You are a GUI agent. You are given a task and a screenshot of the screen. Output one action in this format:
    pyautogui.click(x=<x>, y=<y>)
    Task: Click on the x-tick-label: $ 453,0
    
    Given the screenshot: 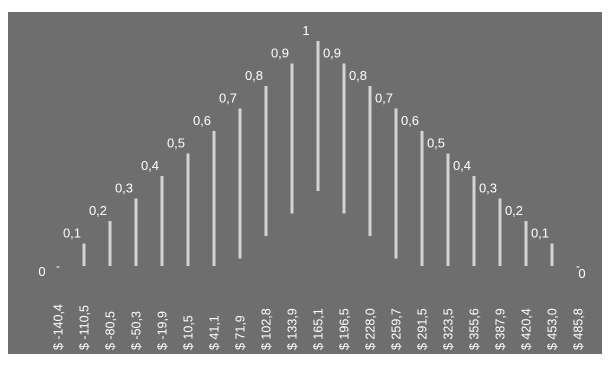 What is the action you would take?
    pyautogui.click(x=553, y=329)
    